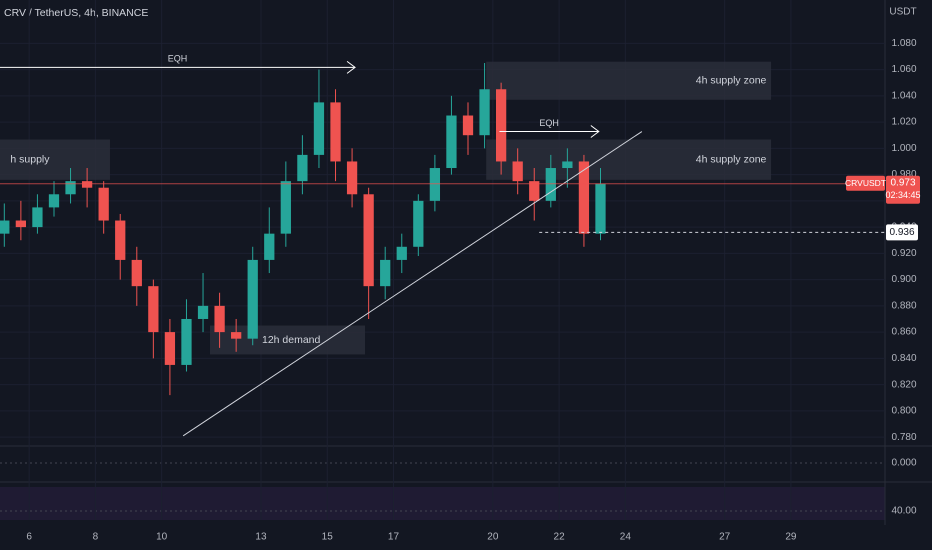 Image resolution: width=932 pixels, height=550 pixels. Describe the element at coordinates (96, 537) in the screenshot. I see `x-tick-label: 8` at that location.